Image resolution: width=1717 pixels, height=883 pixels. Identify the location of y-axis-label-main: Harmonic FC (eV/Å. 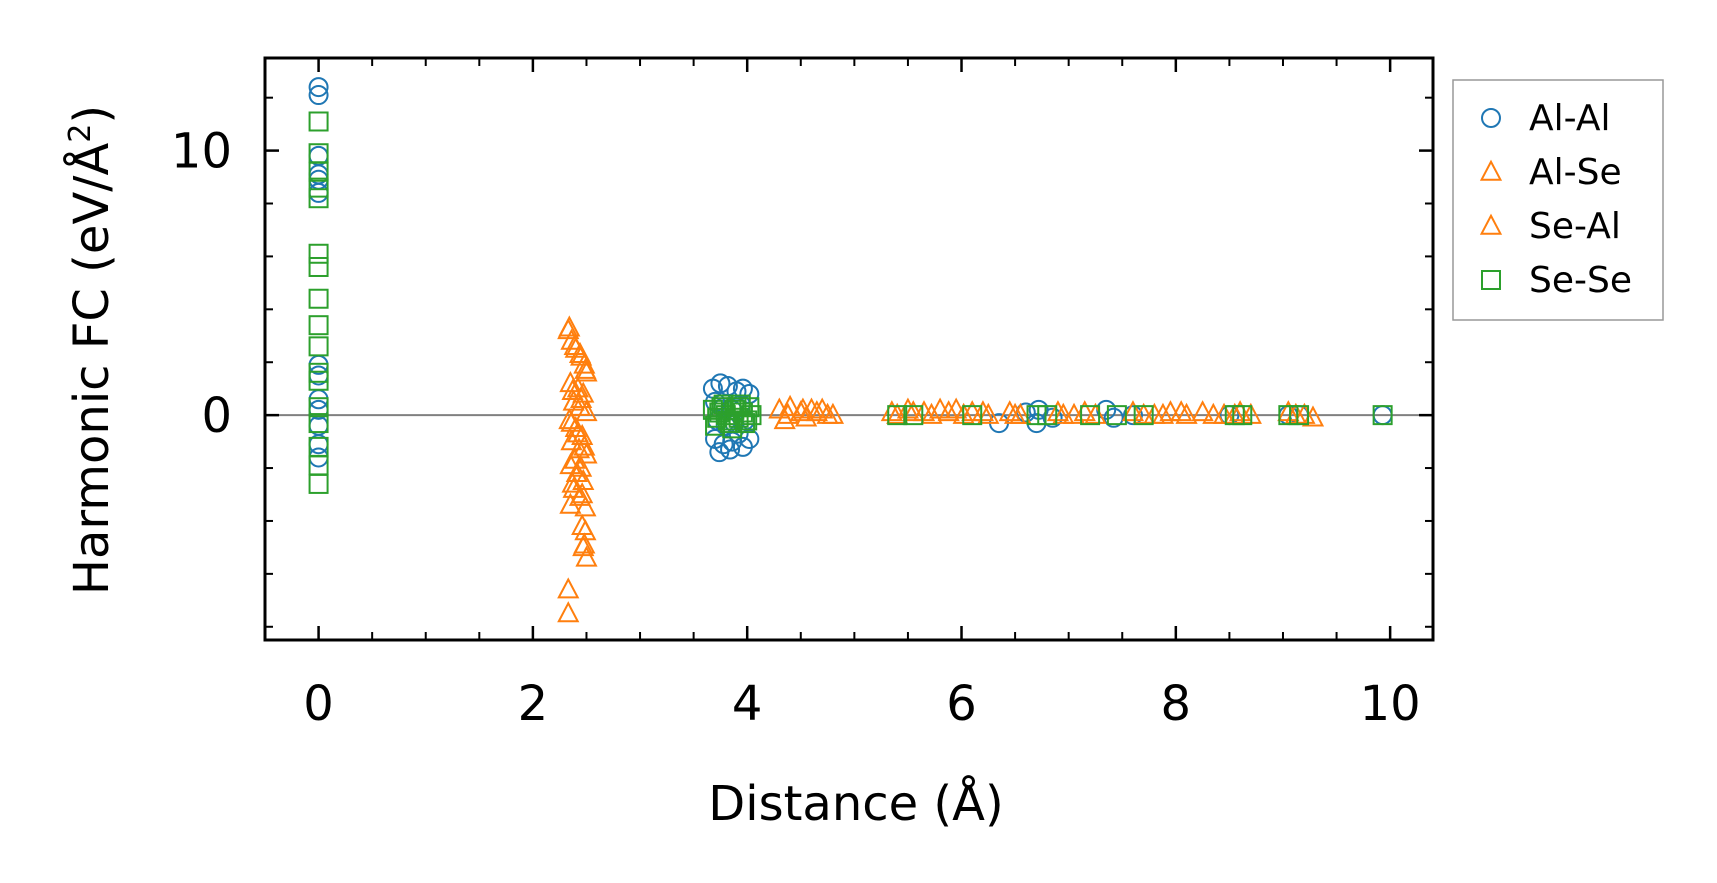
(91, 369).